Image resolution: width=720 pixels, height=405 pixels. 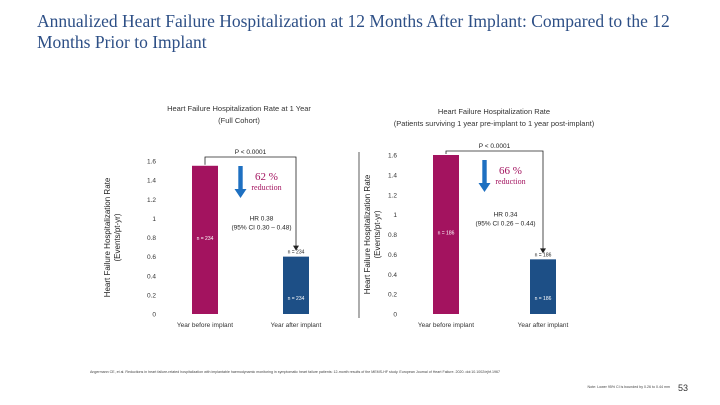 I want to click on chart2-reduction-arrow-head, so click(x=484, y=187).